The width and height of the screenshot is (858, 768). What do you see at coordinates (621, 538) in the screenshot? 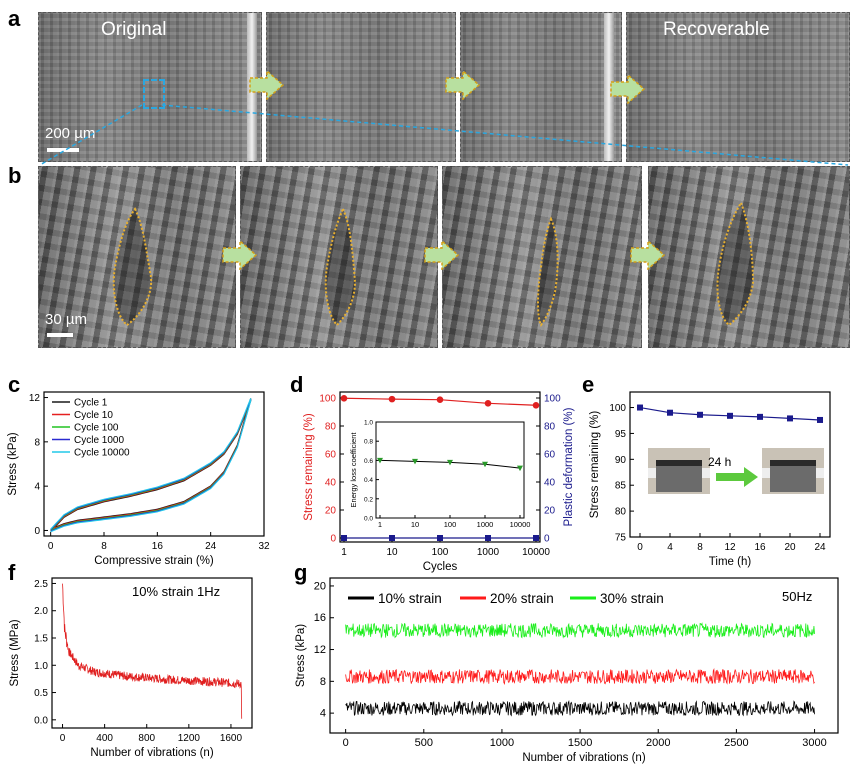
I see `y-tick-label: 75` at bounding box center [621, 538].